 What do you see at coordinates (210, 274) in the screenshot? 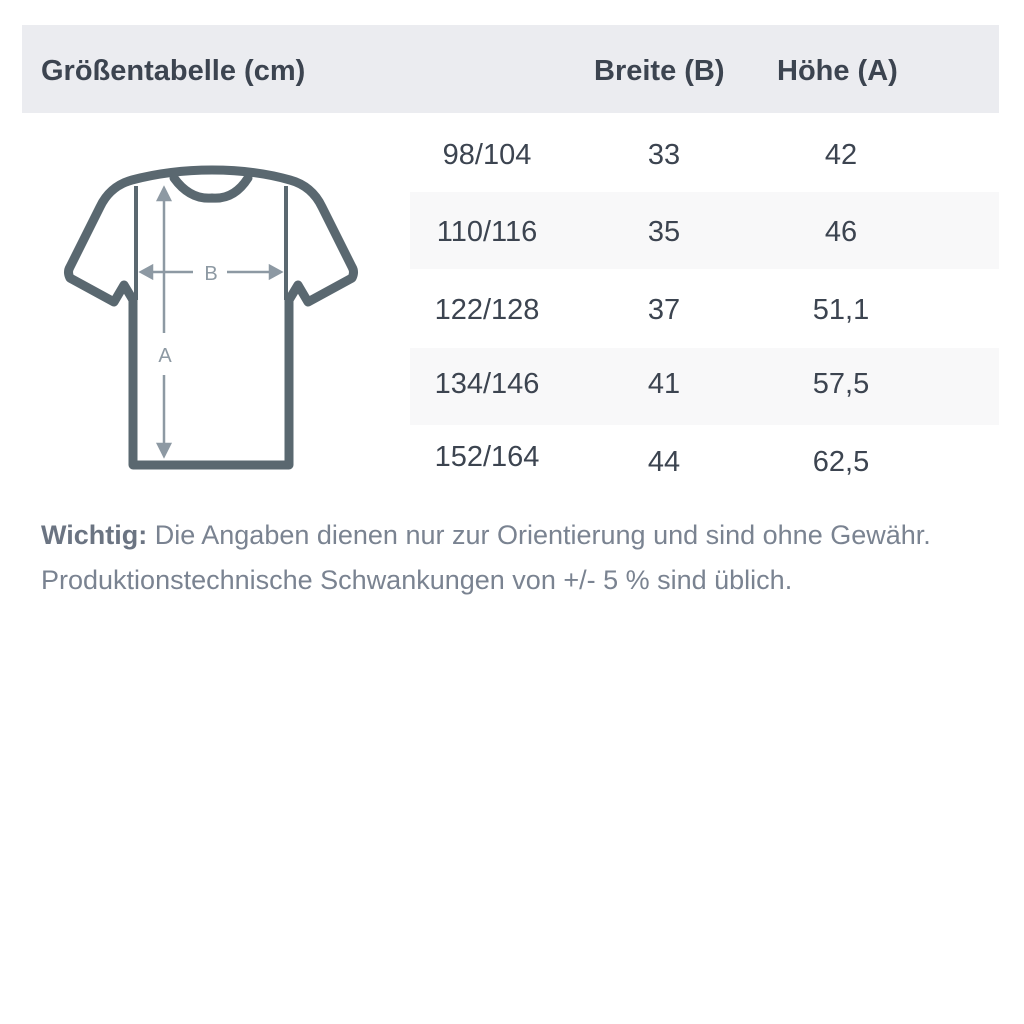
I see `width-label: B` at bounding box center [210, 274].